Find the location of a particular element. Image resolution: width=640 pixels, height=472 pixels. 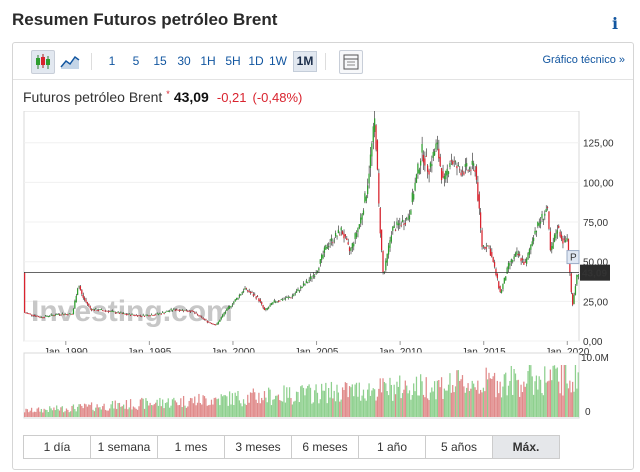

interval-5: 5 is located at coordinates (136, 61).